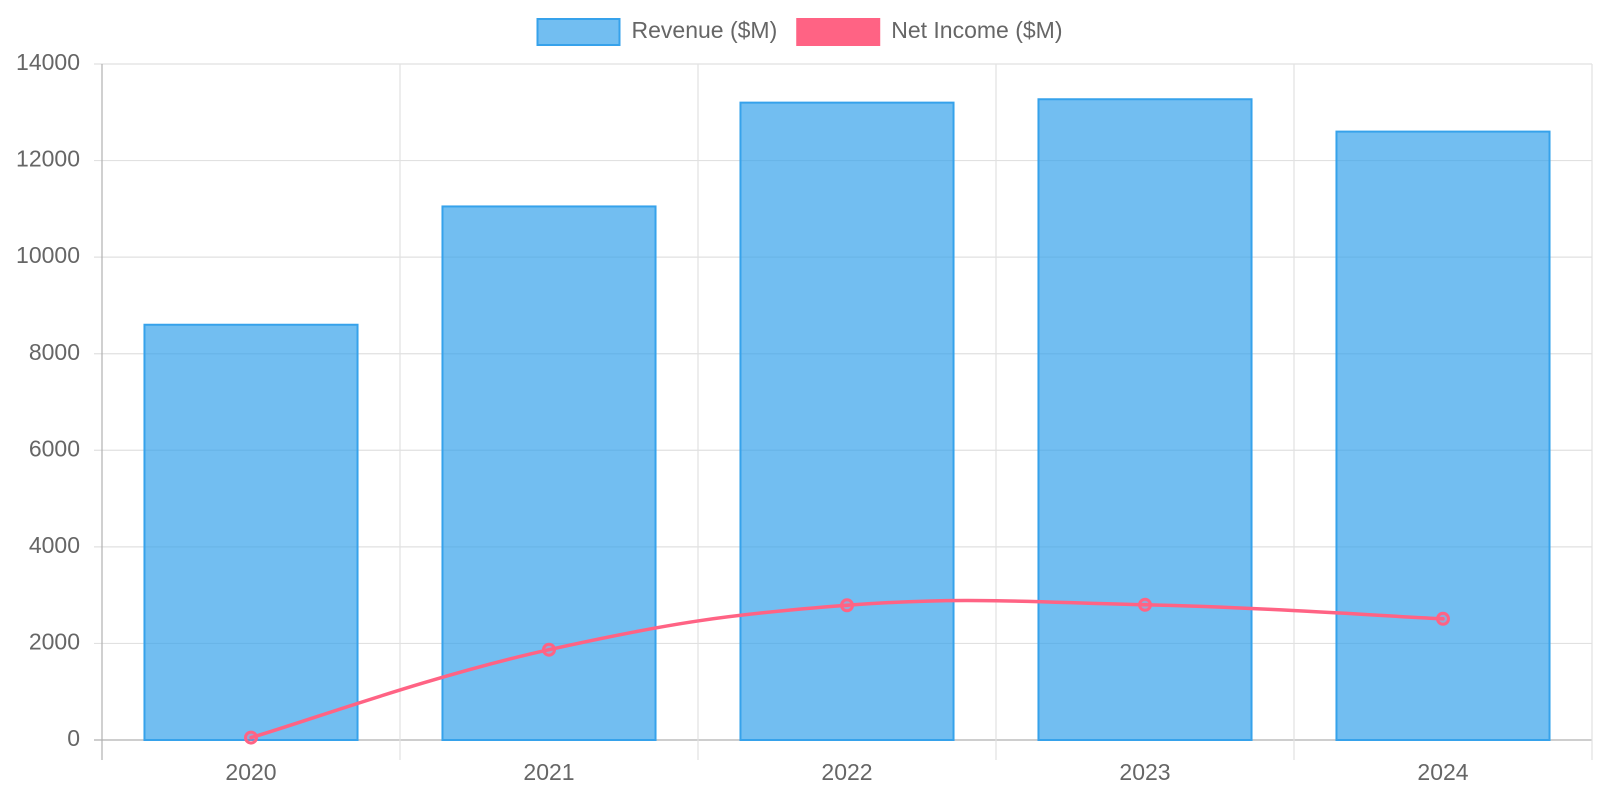 This screenshot has height=800, width=1600. What do you see at coordinates (48, 255) in the screenshot?
I see `y-tick-label: 10000` at bounding box center [48, 255].